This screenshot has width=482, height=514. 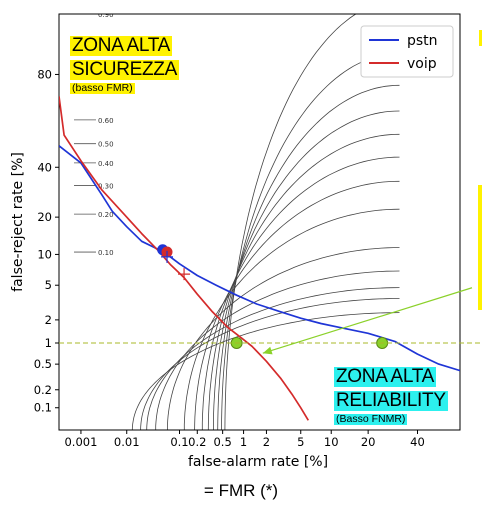 What do you see at coordinates (197, 442) in the screenshot?
I see `x-tick-label-4: 0.2` at bounding box center [197, 442].